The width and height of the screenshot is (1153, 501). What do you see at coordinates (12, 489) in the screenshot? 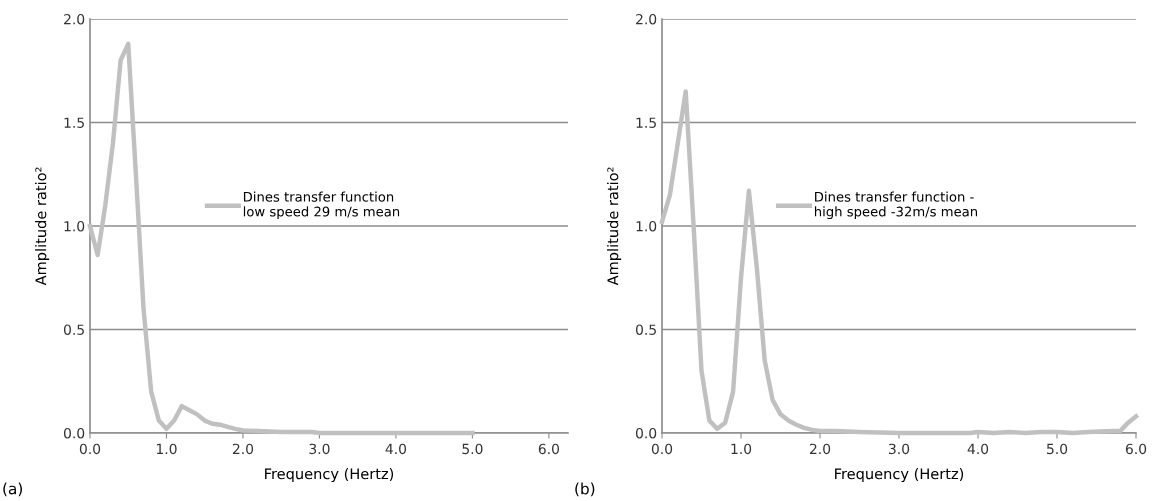
I see `text: (a)` at bounding box center [12, 489].